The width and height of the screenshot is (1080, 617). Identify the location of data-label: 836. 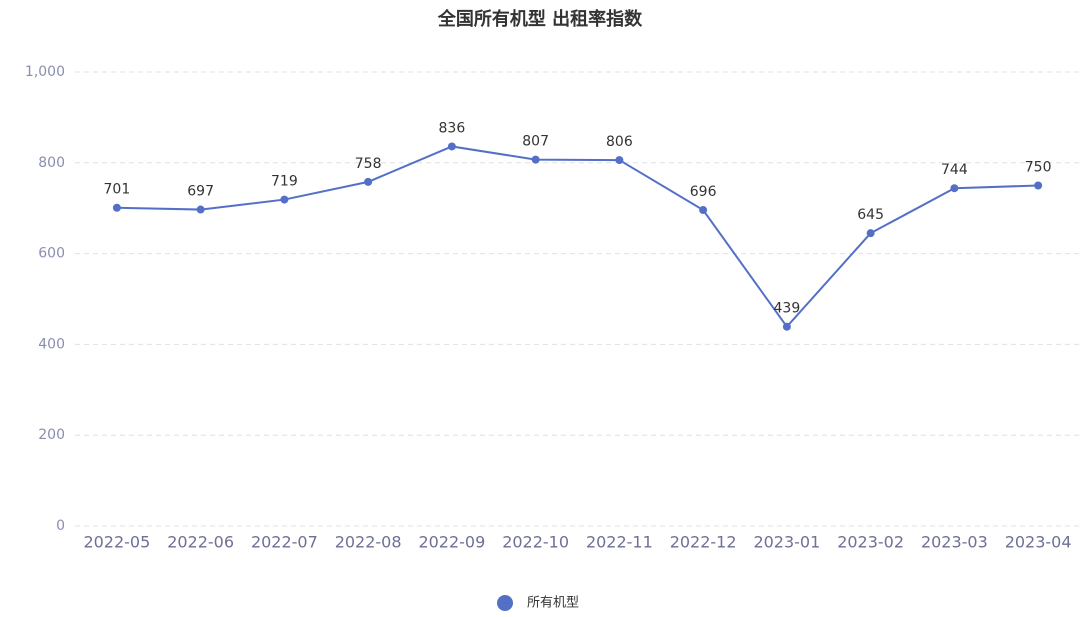
(452, 128).